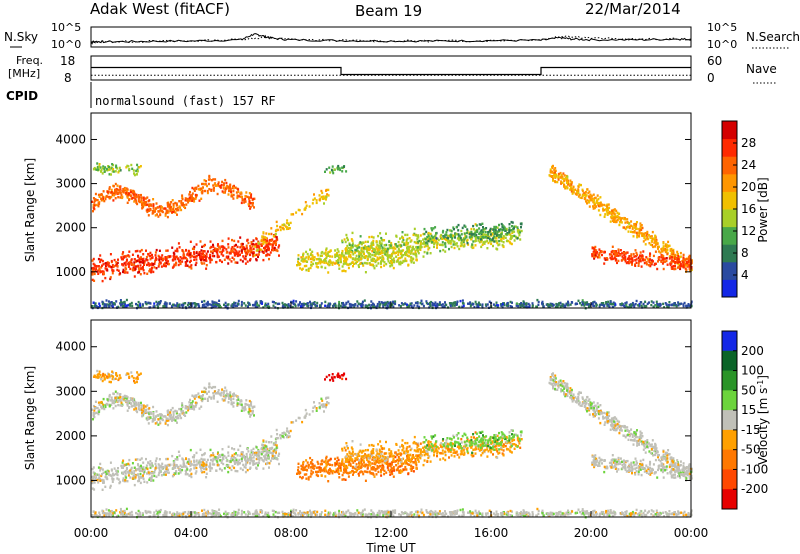 The image size is (800, 554). Describe the element at coordinates (391, 533) in the screenshot. I see `x-tick-label: 12:00` at that location.